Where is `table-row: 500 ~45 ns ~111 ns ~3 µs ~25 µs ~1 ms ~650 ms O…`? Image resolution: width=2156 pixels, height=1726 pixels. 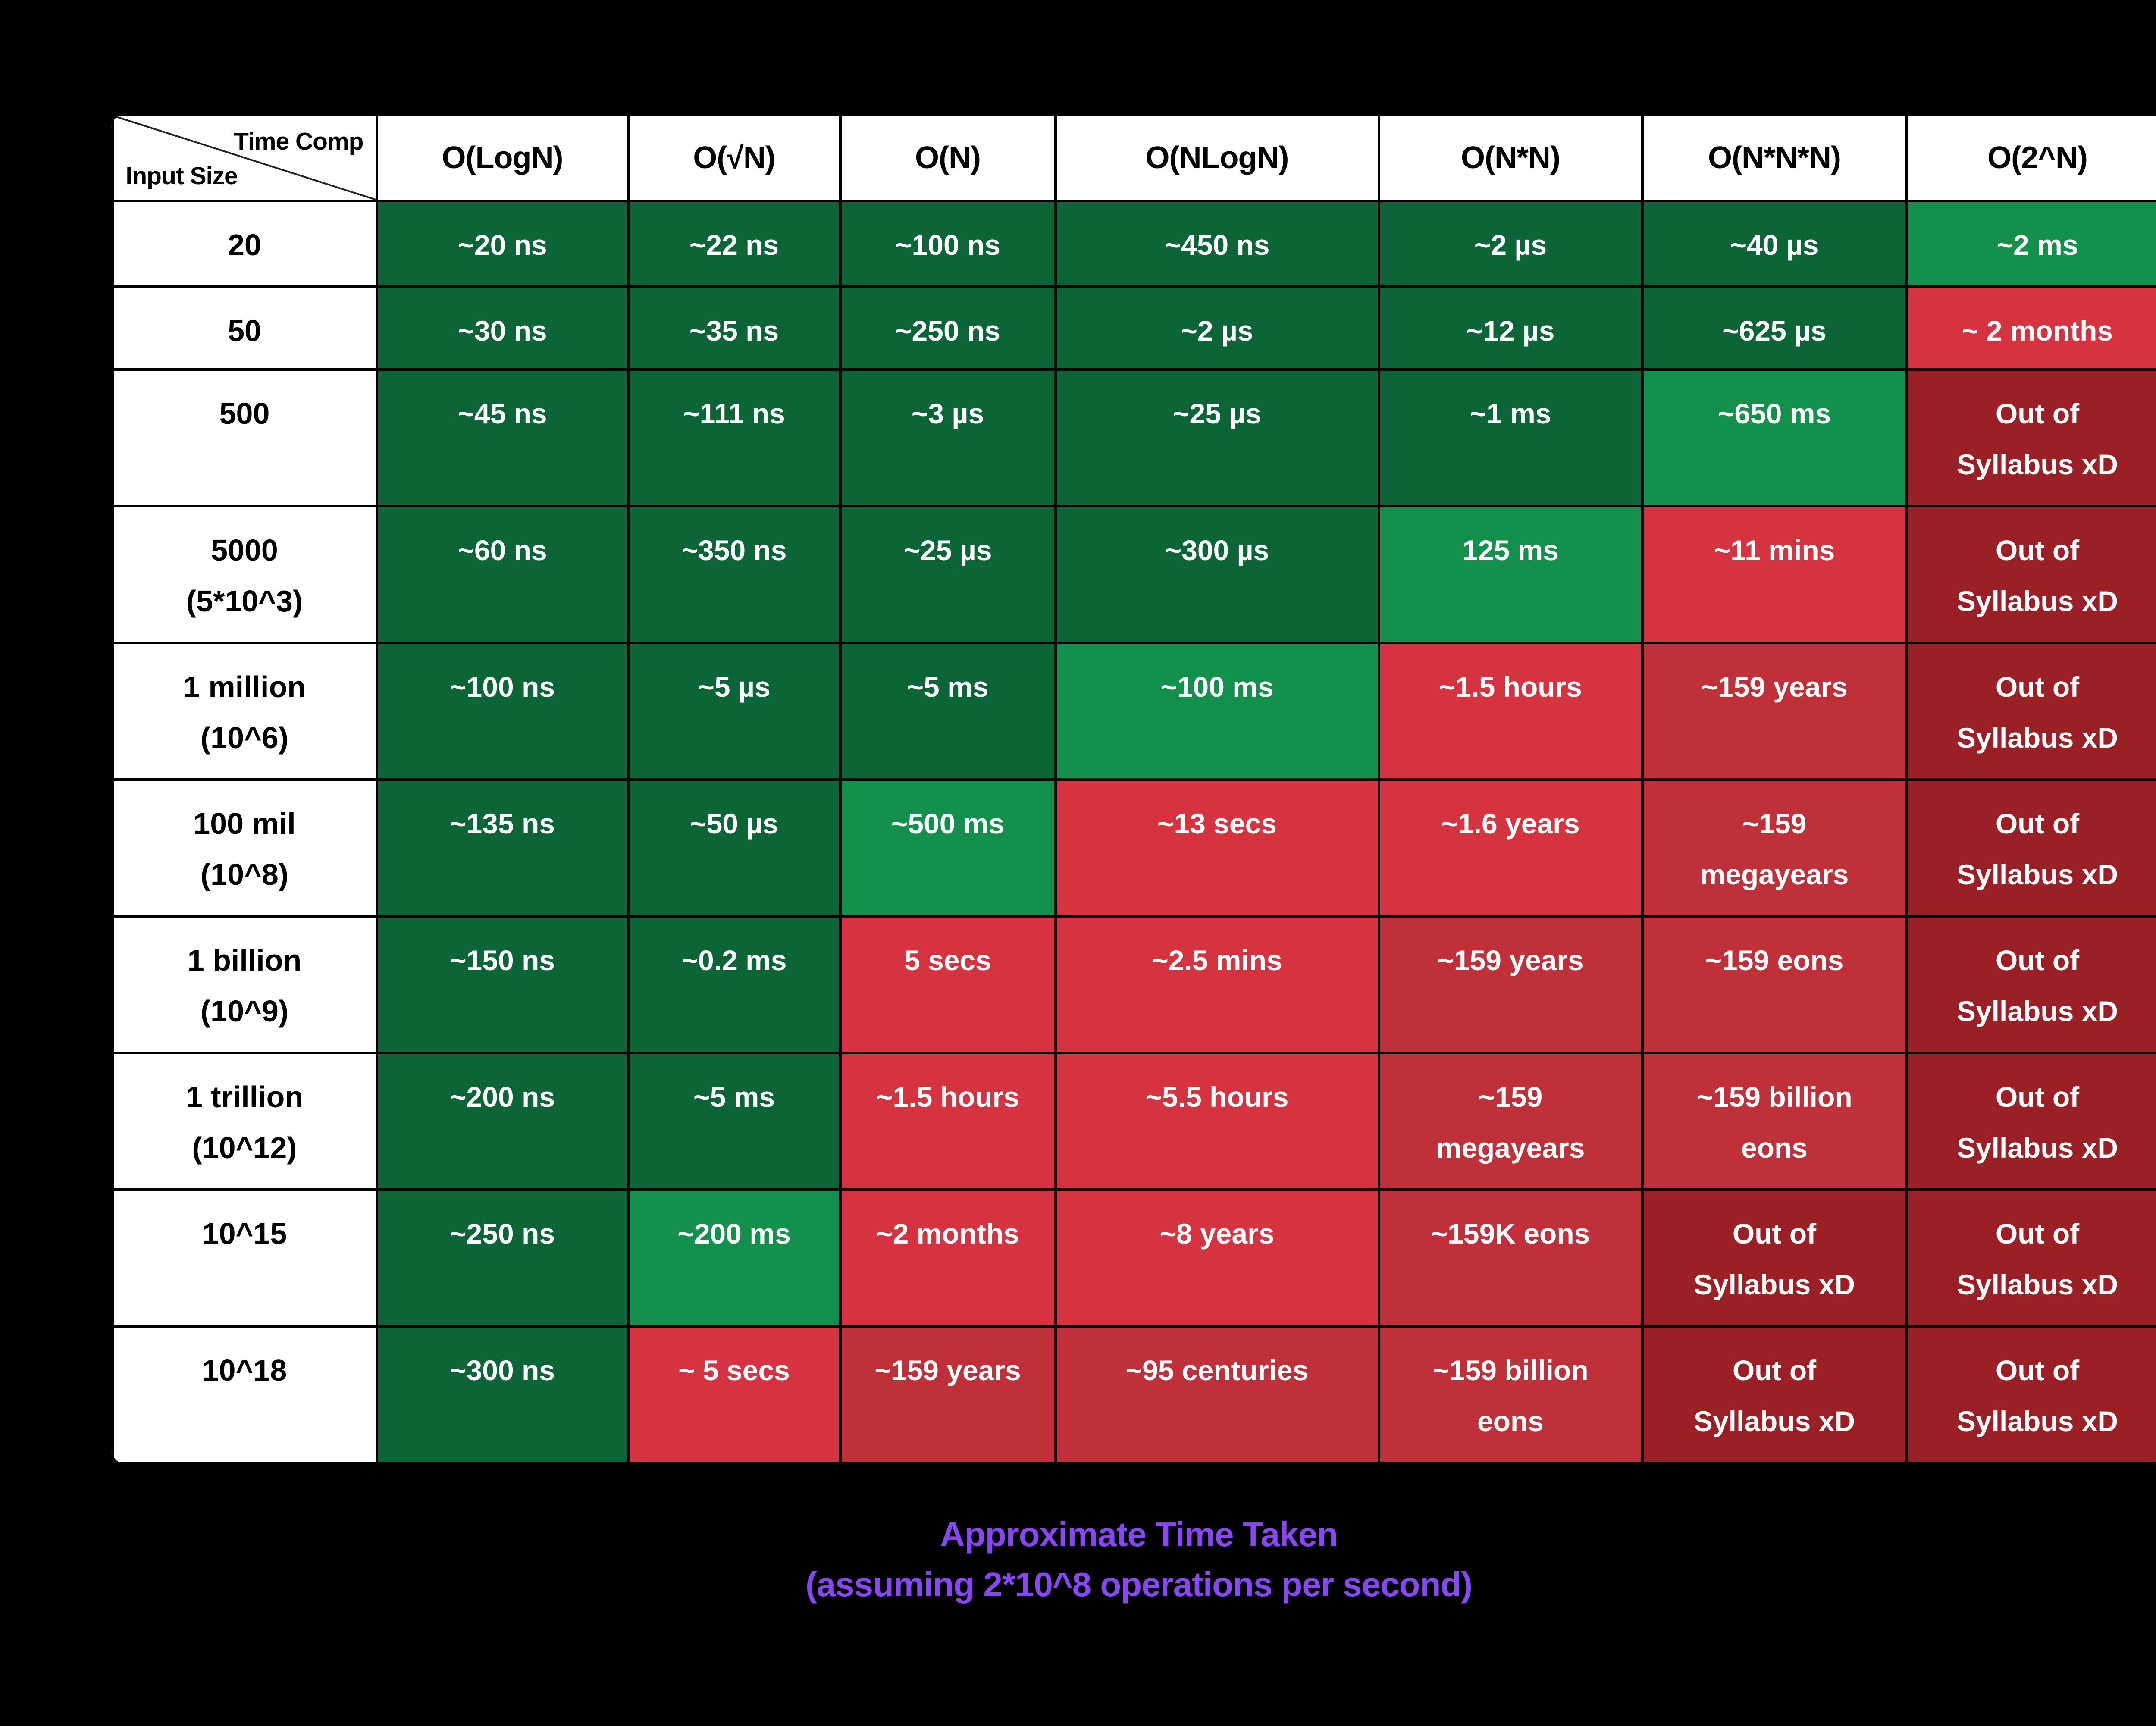
table-row: 500 ~45 ns ~111 ns ~3 µs ~25 µs ~1 ms ~650 ms O… is located at coordinates (1133, 438).